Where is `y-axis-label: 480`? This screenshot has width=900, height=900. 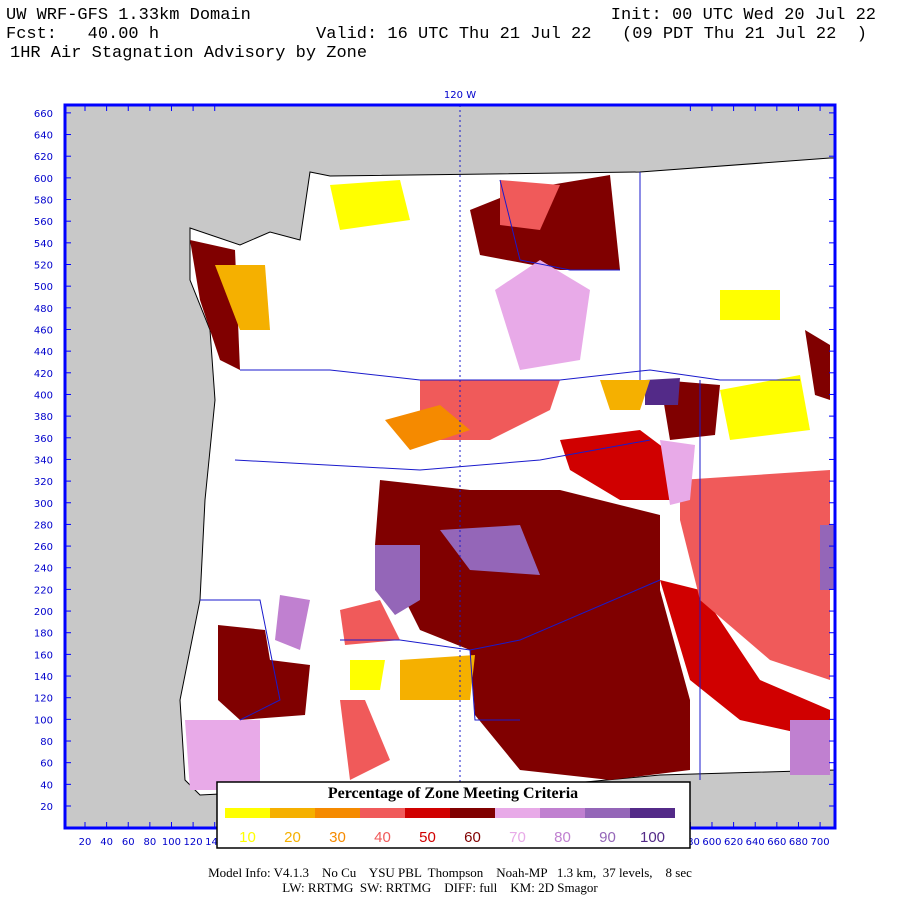
y-axis-label: 480 is located at coordinates (43, 309).